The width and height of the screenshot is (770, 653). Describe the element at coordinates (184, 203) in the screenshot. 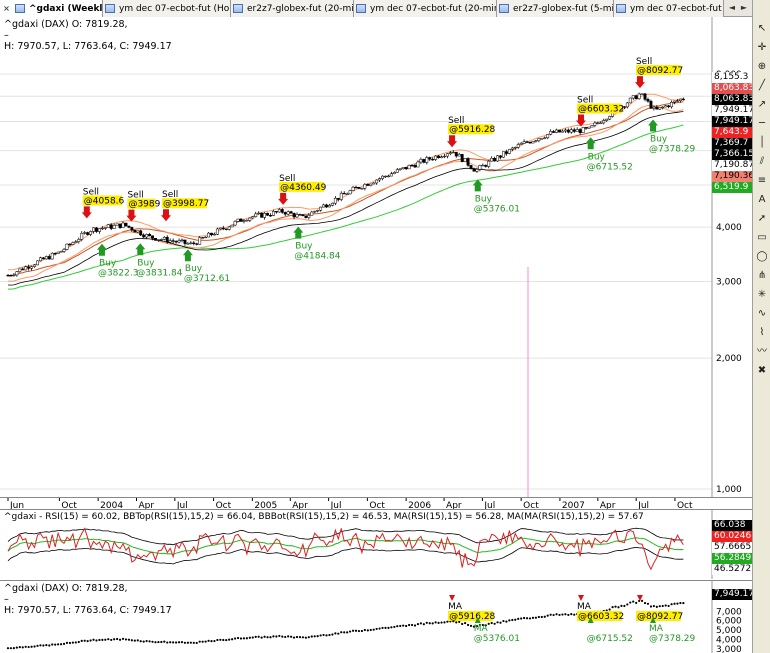

I see `signal-price-box` at that location.